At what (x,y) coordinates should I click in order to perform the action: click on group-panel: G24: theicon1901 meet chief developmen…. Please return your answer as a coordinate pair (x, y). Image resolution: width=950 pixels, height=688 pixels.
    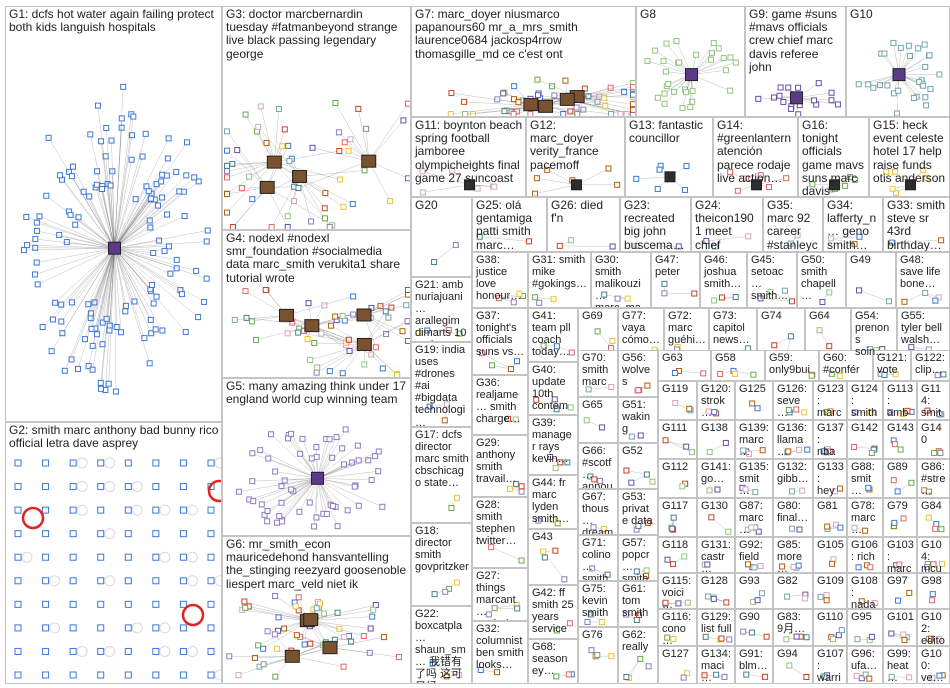
    Looking at the image, I should click on (727, 224).